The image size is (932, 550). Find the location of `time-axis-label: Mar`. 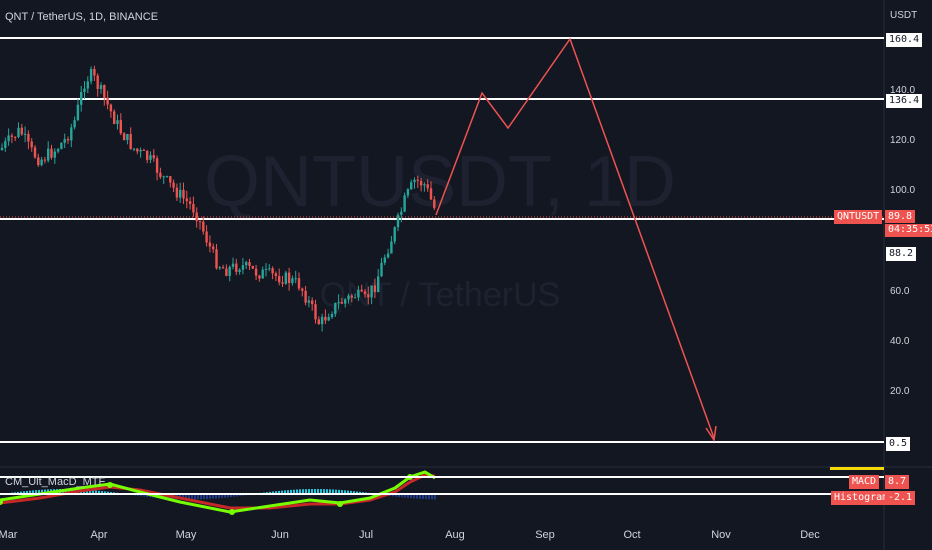

time-axis-label: Mar is located at coordinates (9, 535).